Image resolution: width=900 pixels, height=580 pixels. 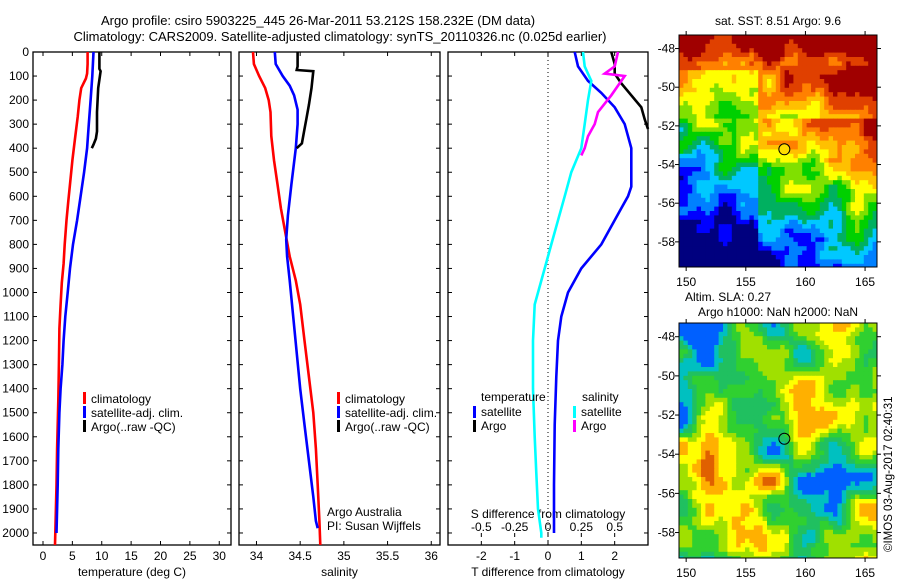 What do you see at coordinates (121, 399) in the screenshot?
I see `legend-label-climatology: climatology` at bounding box center [121, 399].